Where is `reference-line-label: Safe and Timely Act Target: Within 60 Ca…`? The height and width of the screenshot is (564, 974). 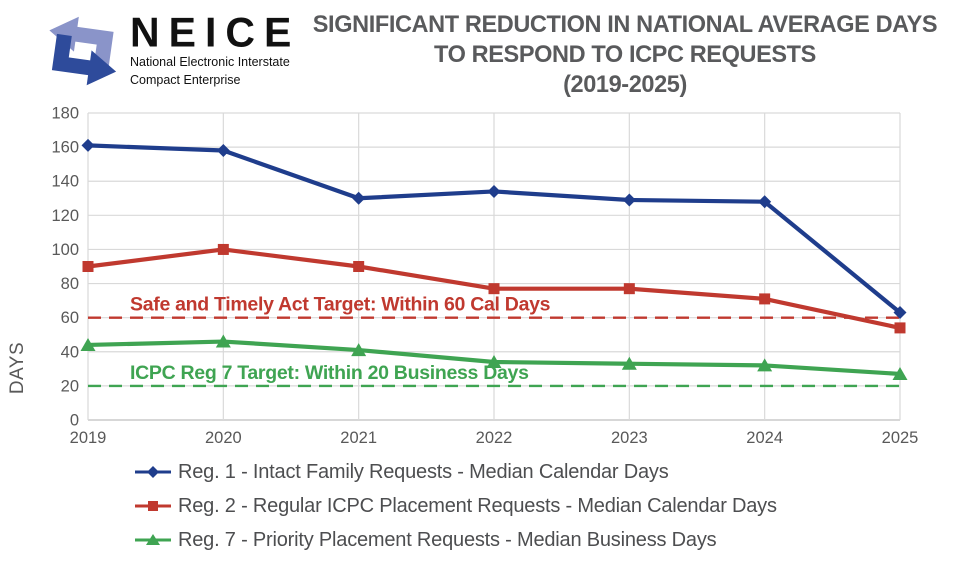 reference-line-label: Safe and Timely Act Target: Within 60 Ca… is located at coordinates (340, 305).